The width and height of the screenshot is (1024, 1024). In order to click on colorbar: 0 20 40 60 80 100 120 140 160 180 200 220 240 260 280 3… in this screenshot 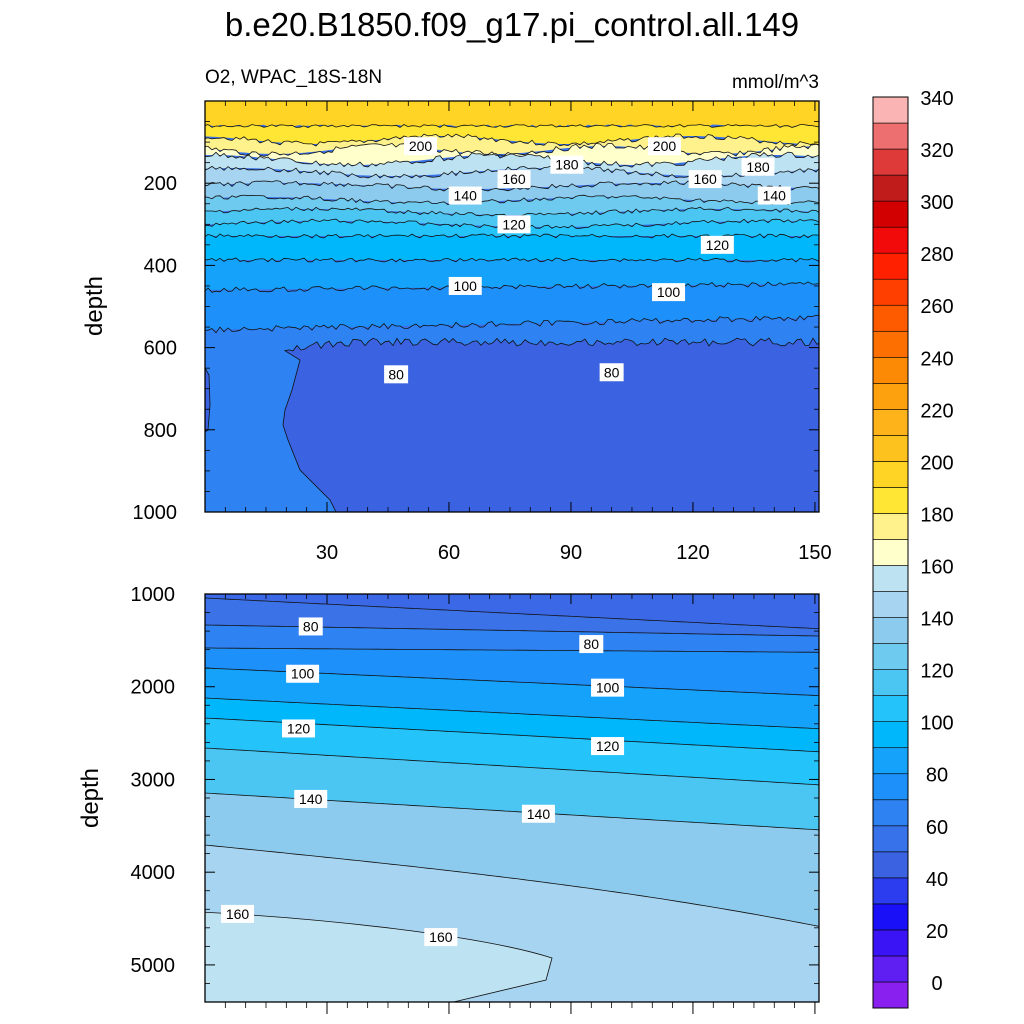, I will do `click(913, 548)`.